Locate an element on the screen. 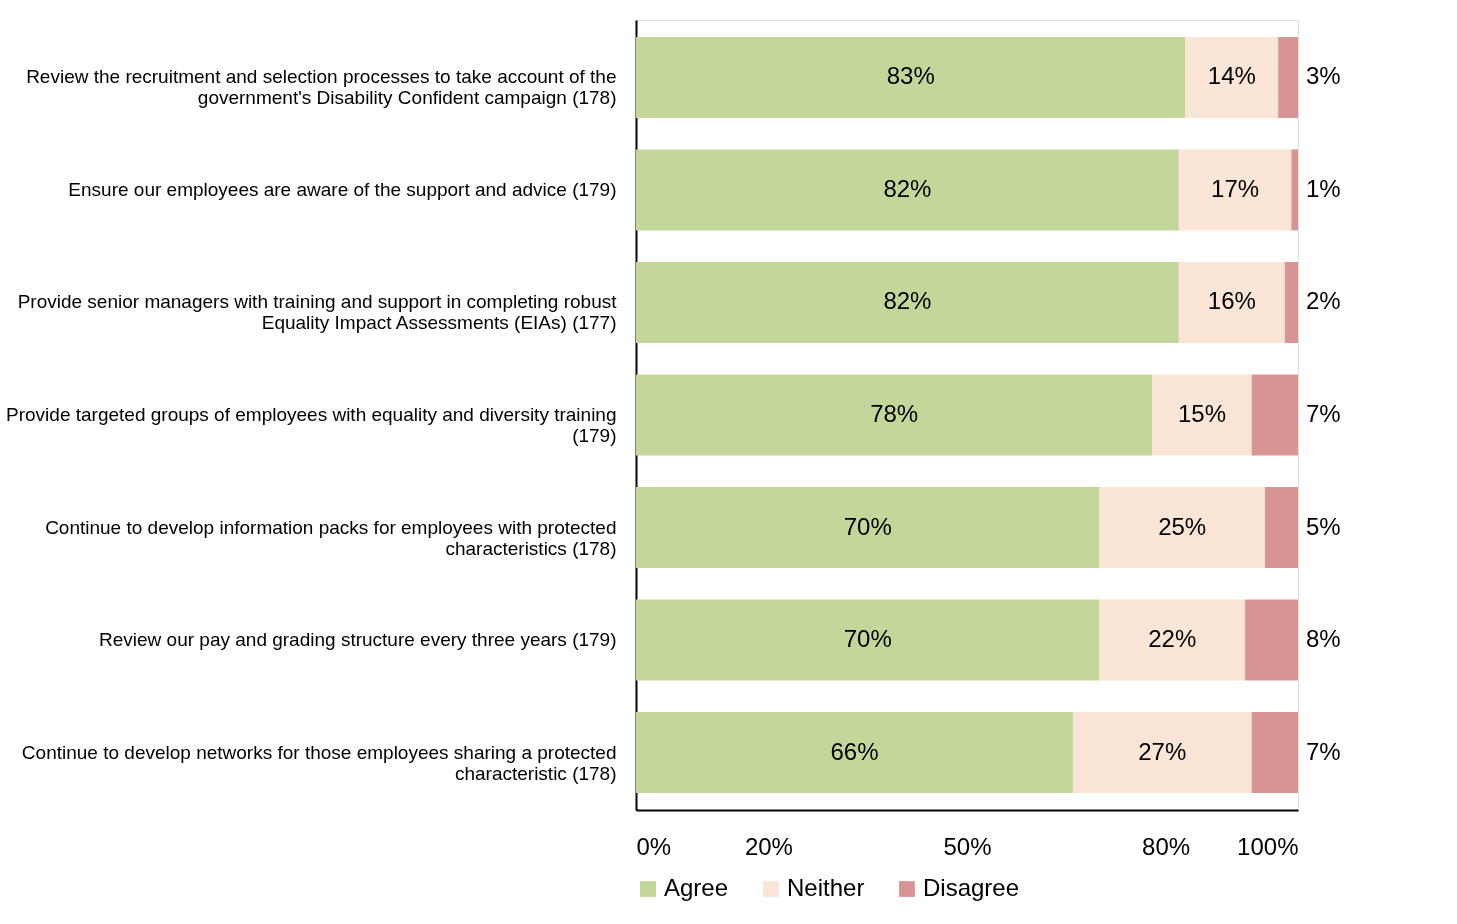 This screenshot has height=924, width=1457. data-label: 17% is located at coordinates (1235, 188).